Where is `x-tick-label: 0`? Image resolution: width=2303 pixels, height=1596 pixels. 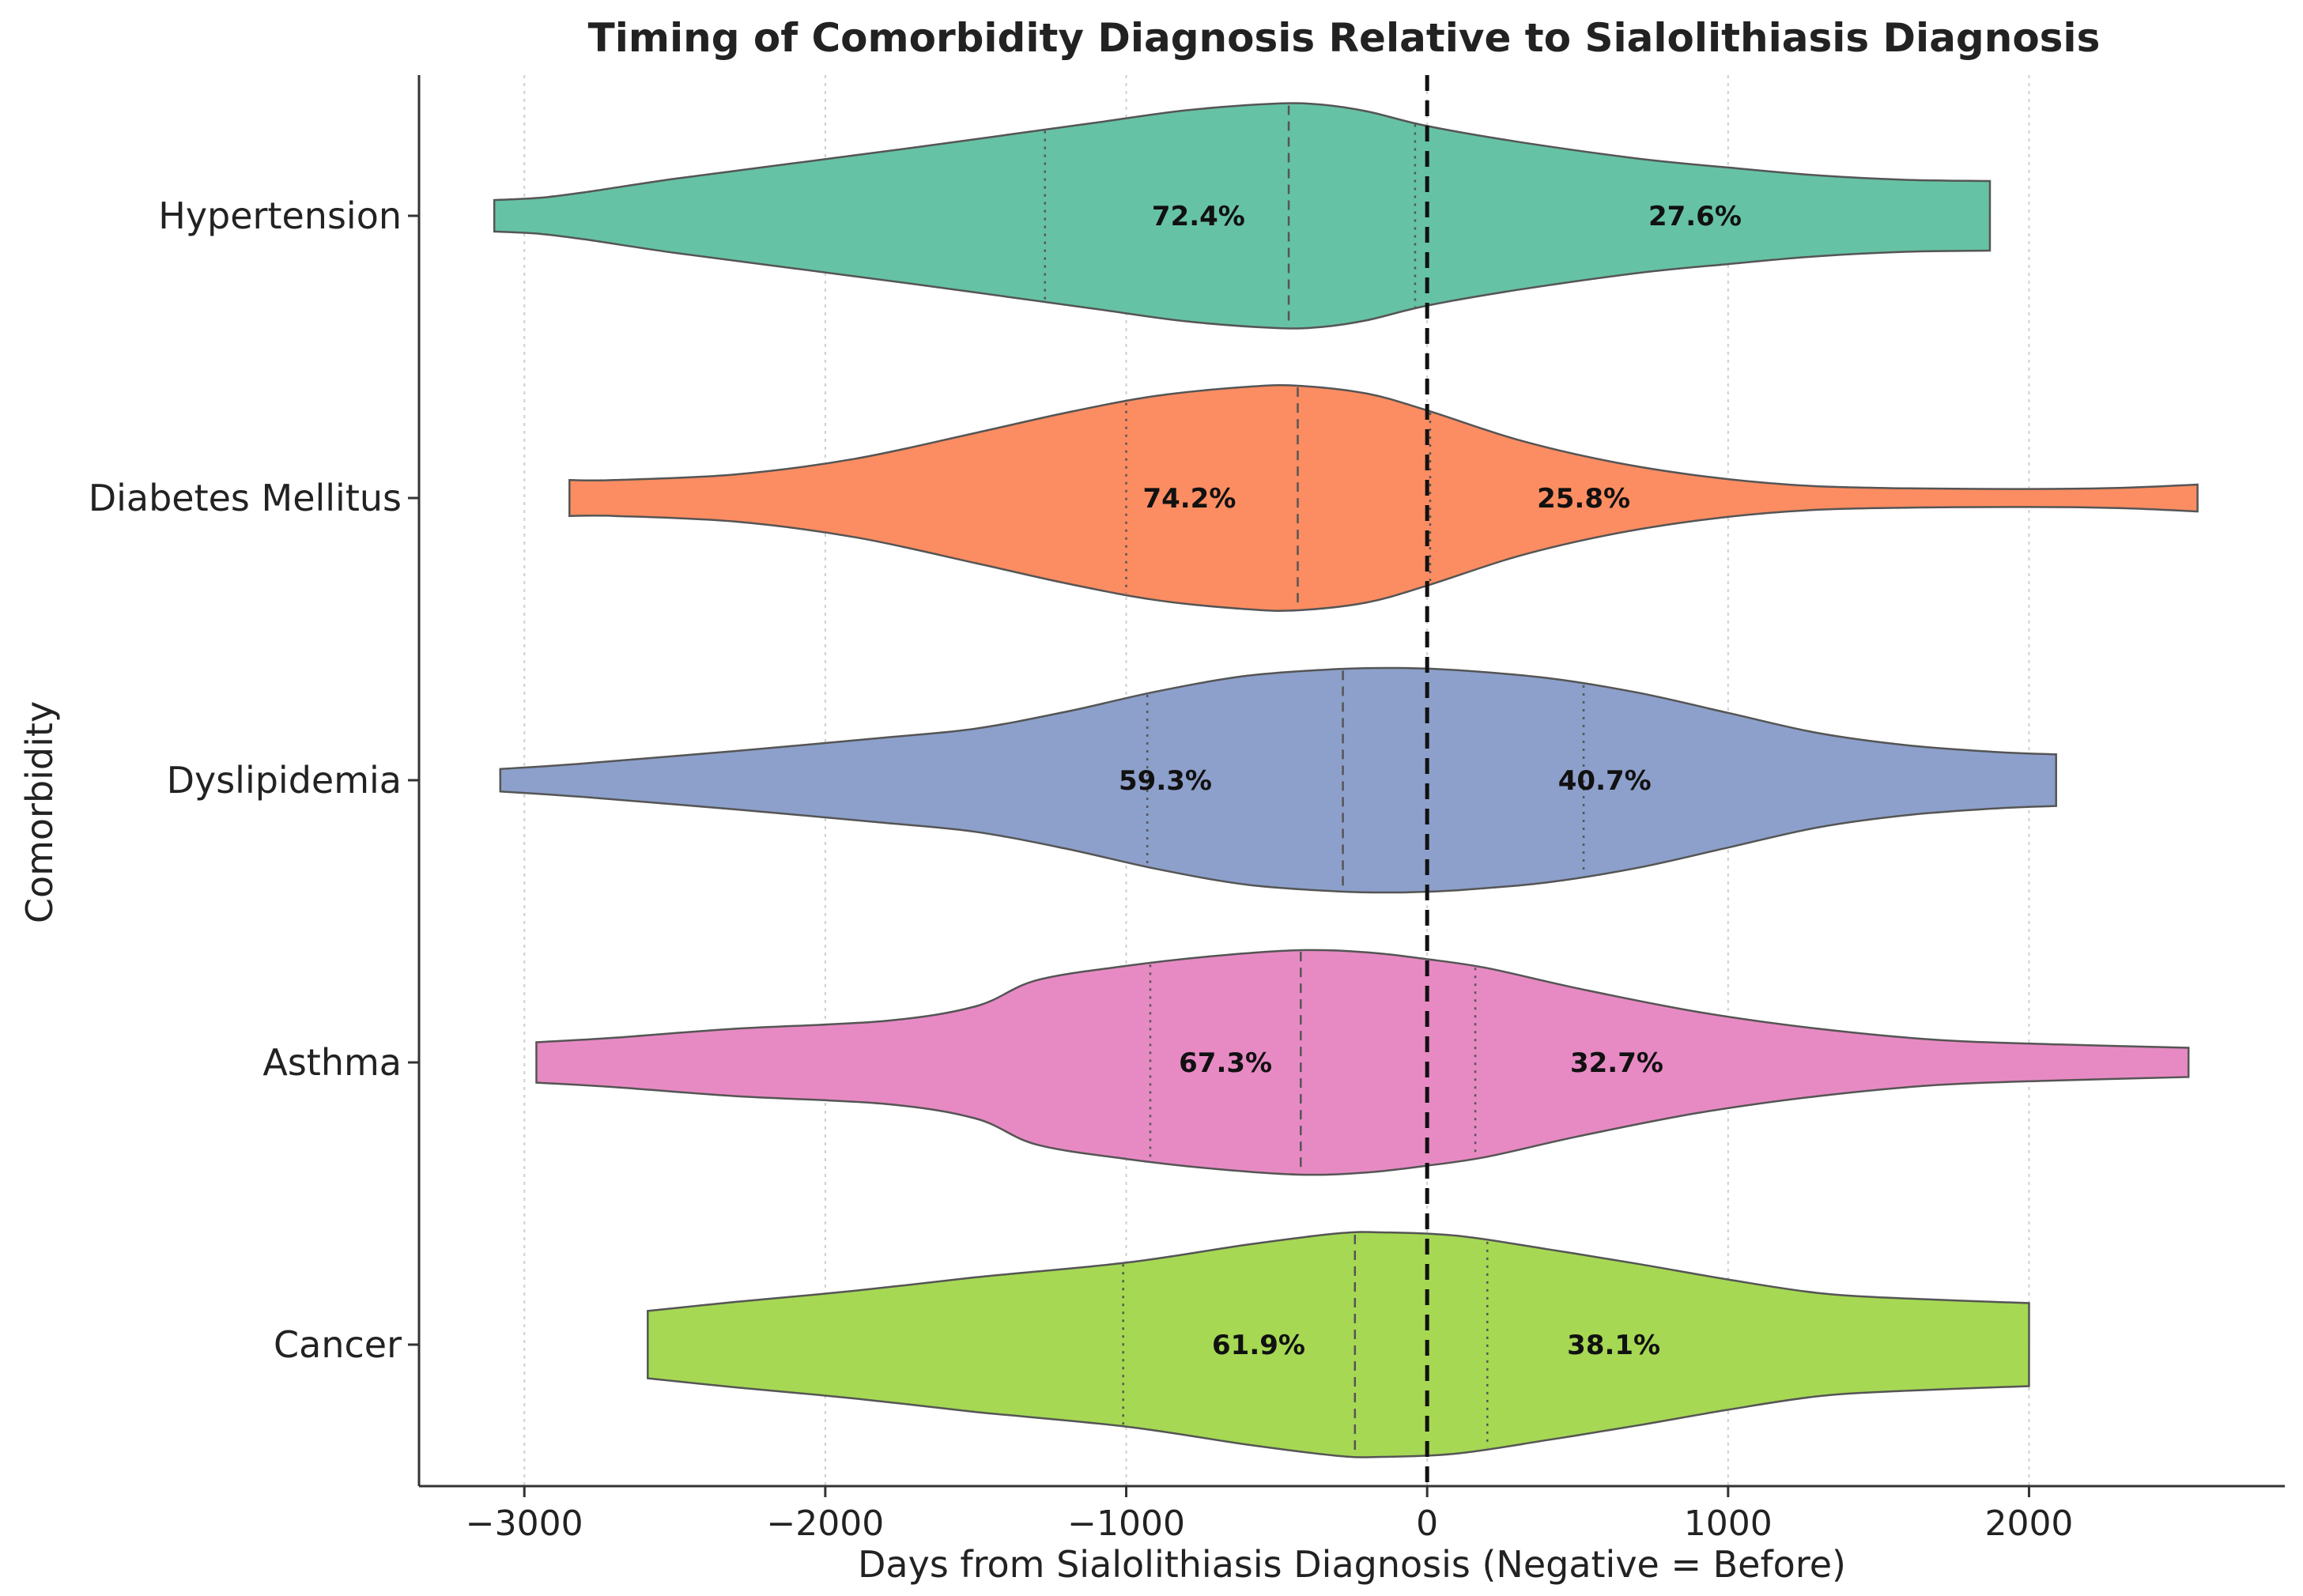 x-tick-label: 0 is located at coordinates (1427, 1524).